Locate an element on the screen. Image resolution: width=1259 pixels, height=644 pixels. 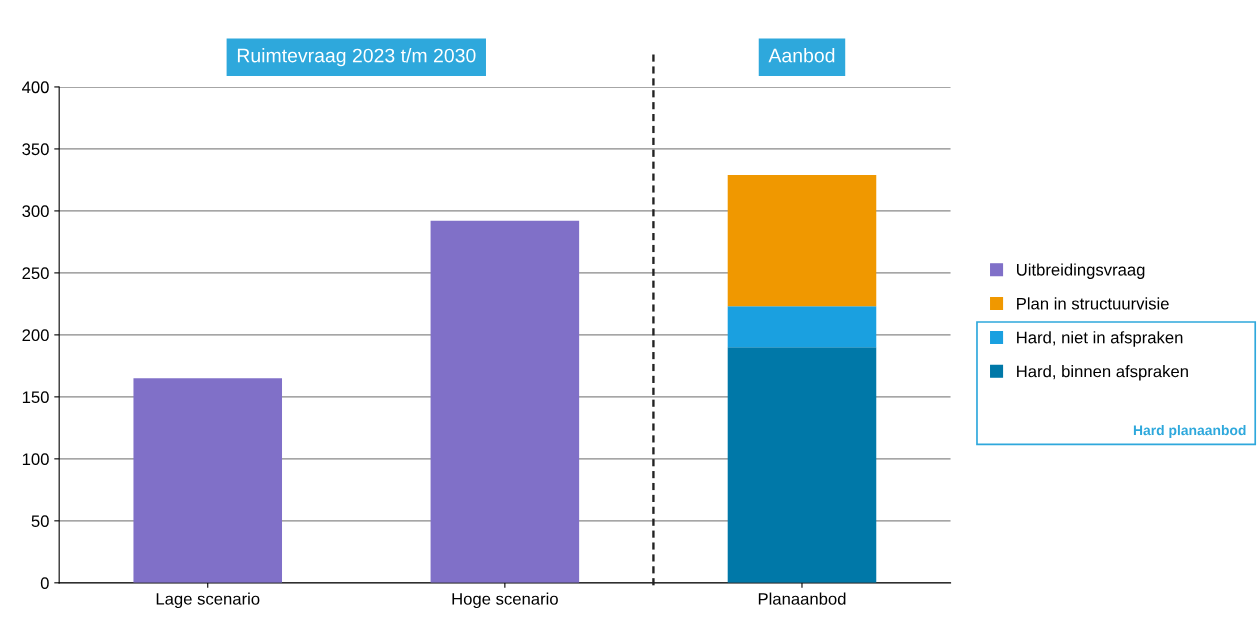
text: Aanbod is located at coordinates (801, 55).